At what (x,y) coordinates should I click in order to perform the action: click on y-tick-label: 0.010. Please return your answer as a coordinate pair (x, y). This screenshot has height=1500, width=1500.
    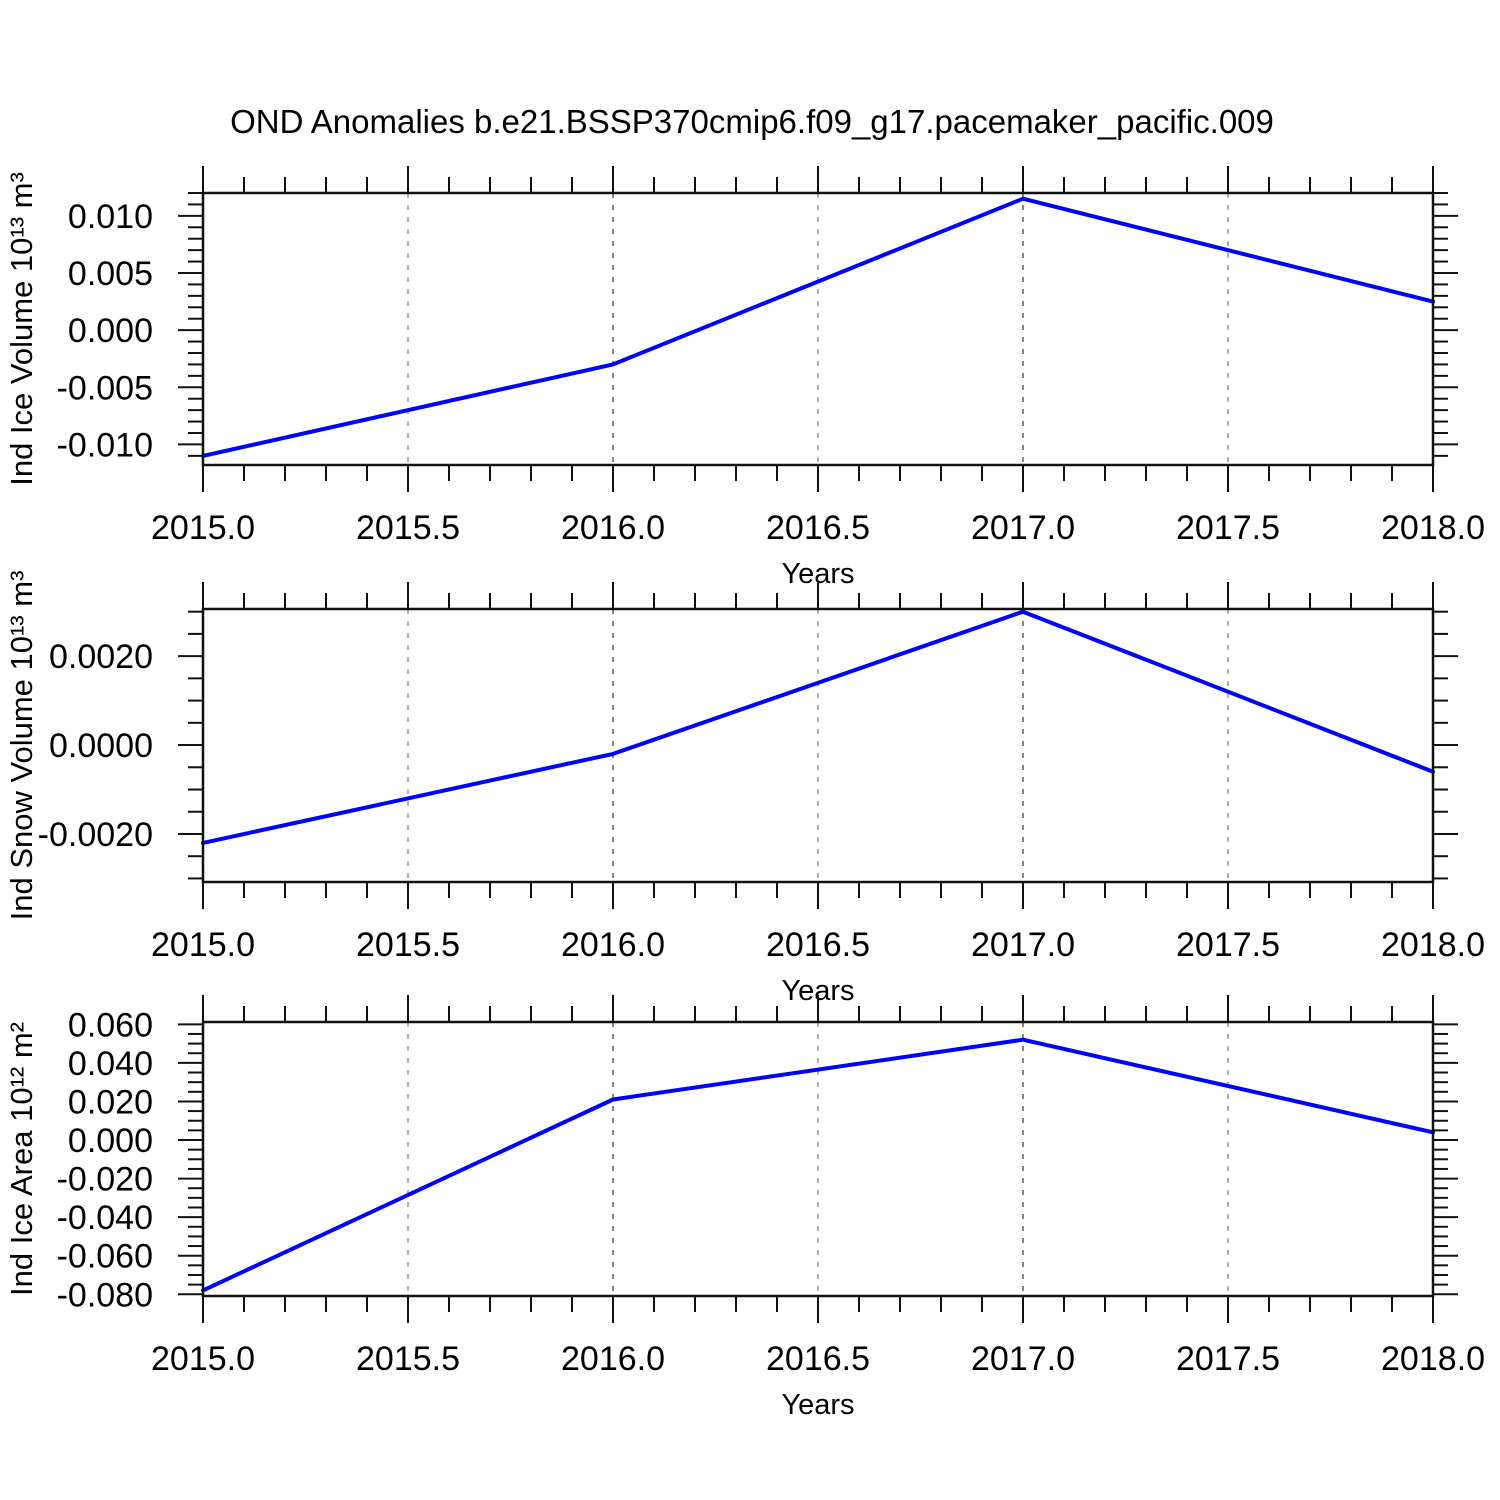
    Looking at the image, I should click on (110, 217).